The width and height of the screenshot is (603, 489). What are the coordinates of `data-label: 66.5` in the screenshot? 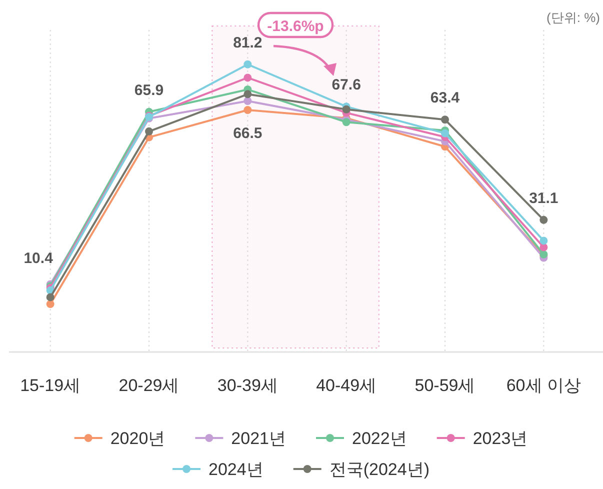 It's located at (247, 133).